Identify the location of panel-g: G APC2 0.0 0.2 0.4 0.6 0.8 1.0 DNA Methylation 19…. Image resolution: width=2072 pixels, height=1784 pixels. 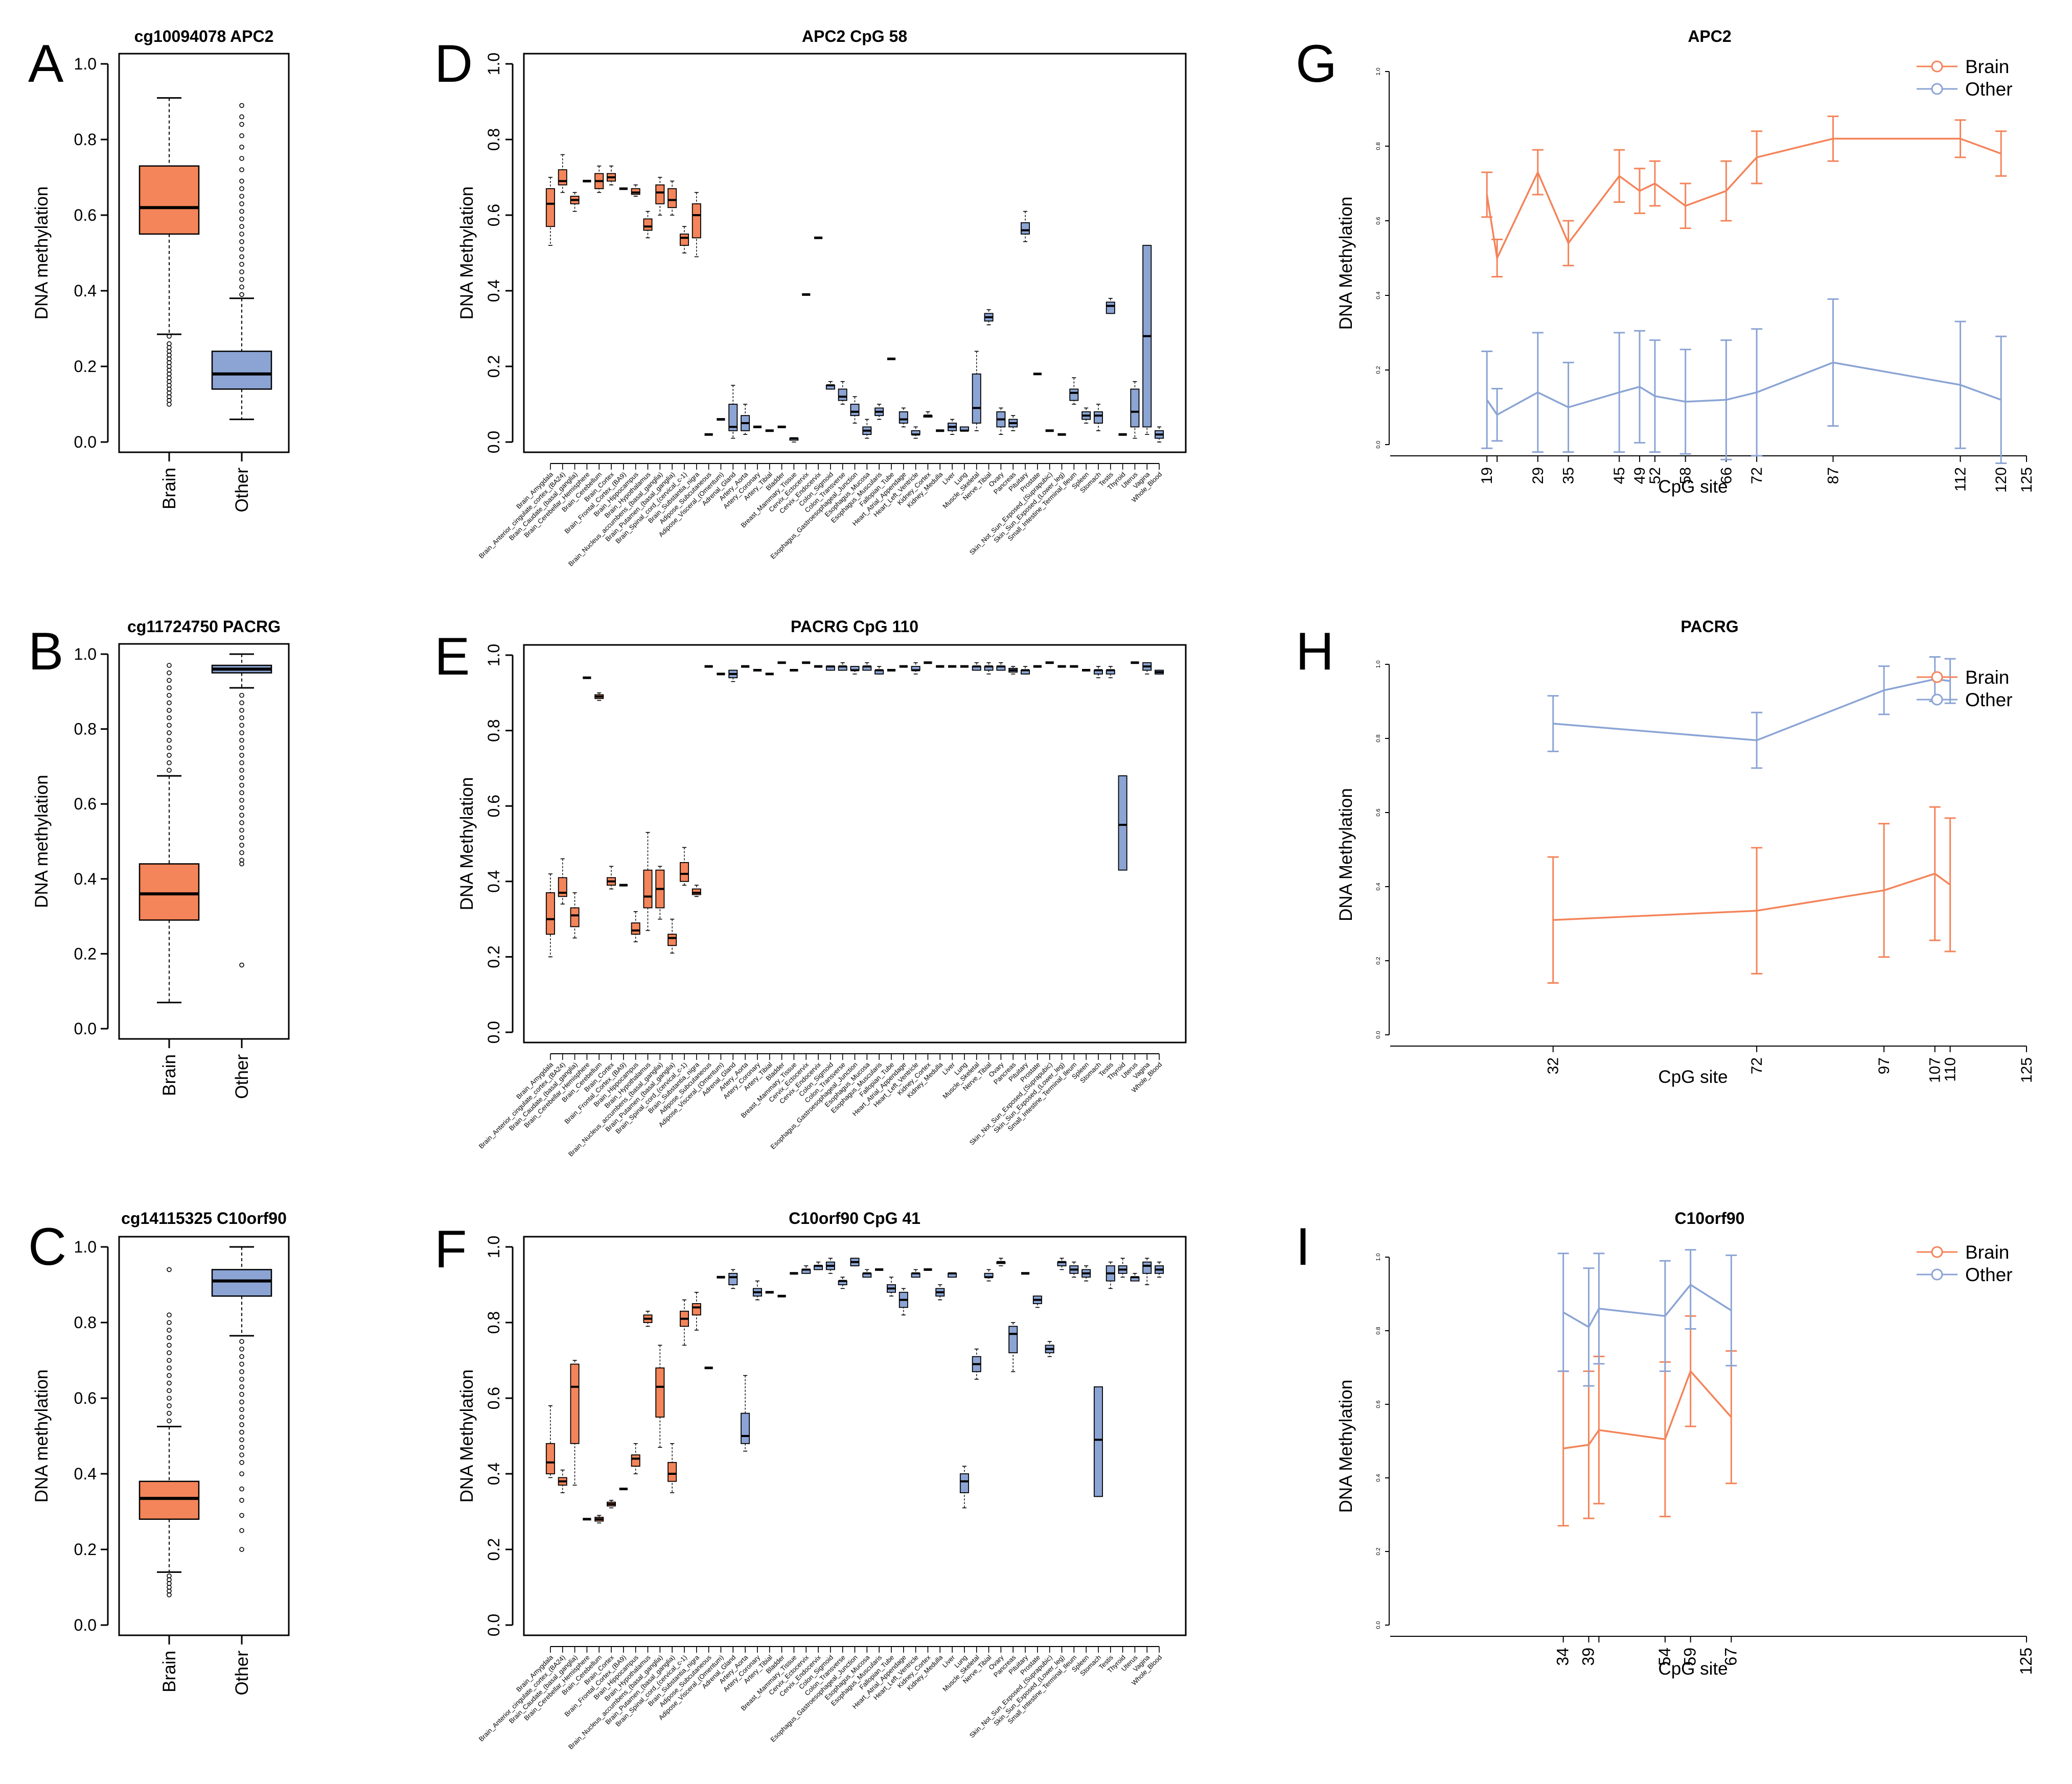
(1665, 262).